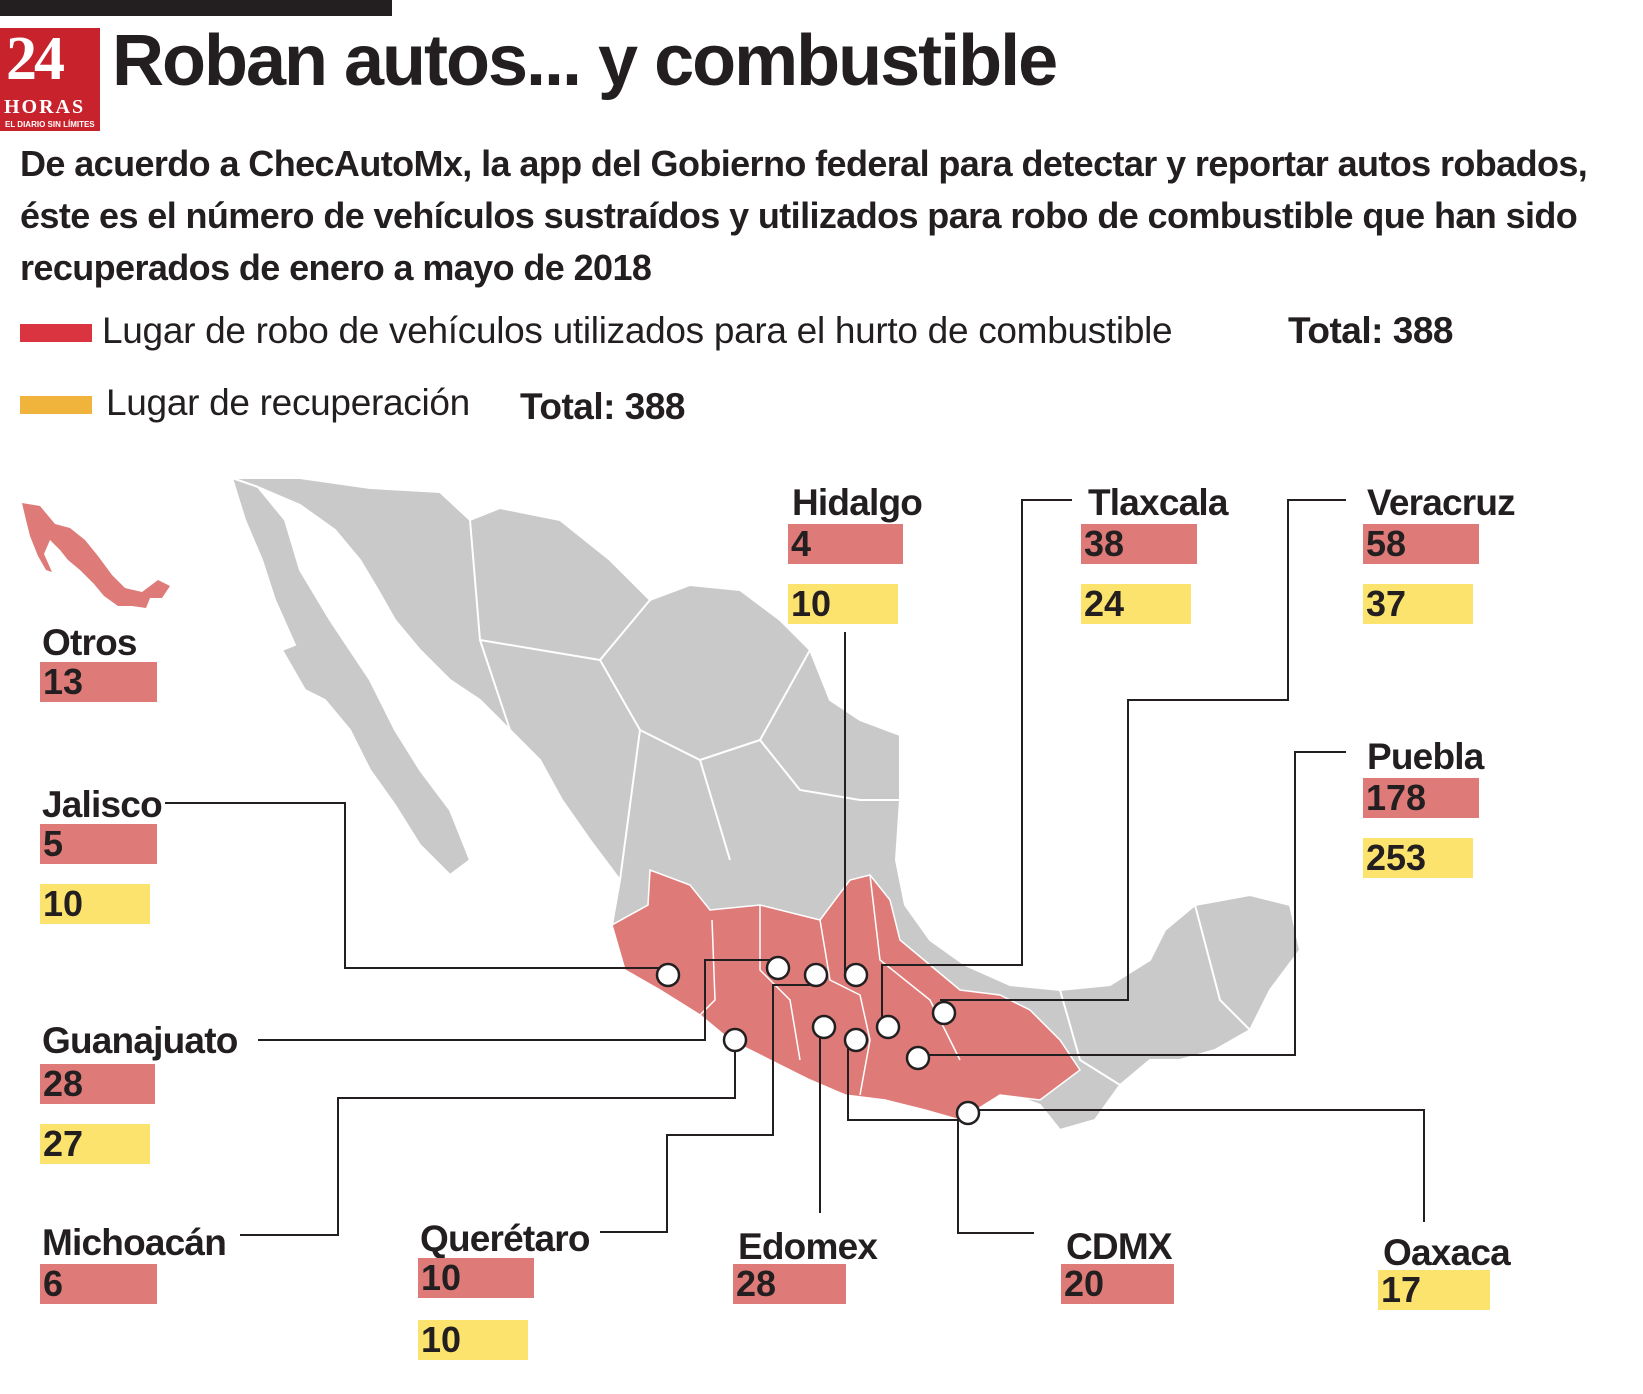 The height and width of the screenshot is (1394, 1643). I want to click on tlaxcala-recovered-value: 24, so click(1136, 604).